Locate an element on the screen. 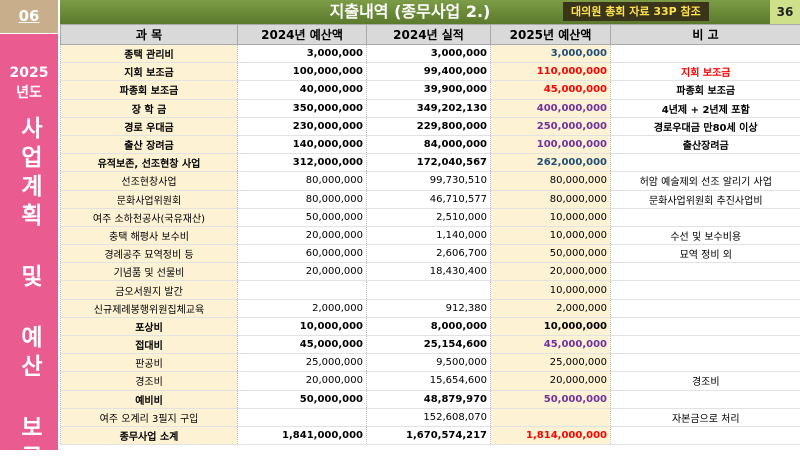  table-cell: 8,000,000 is located at coordinates (429, 326).